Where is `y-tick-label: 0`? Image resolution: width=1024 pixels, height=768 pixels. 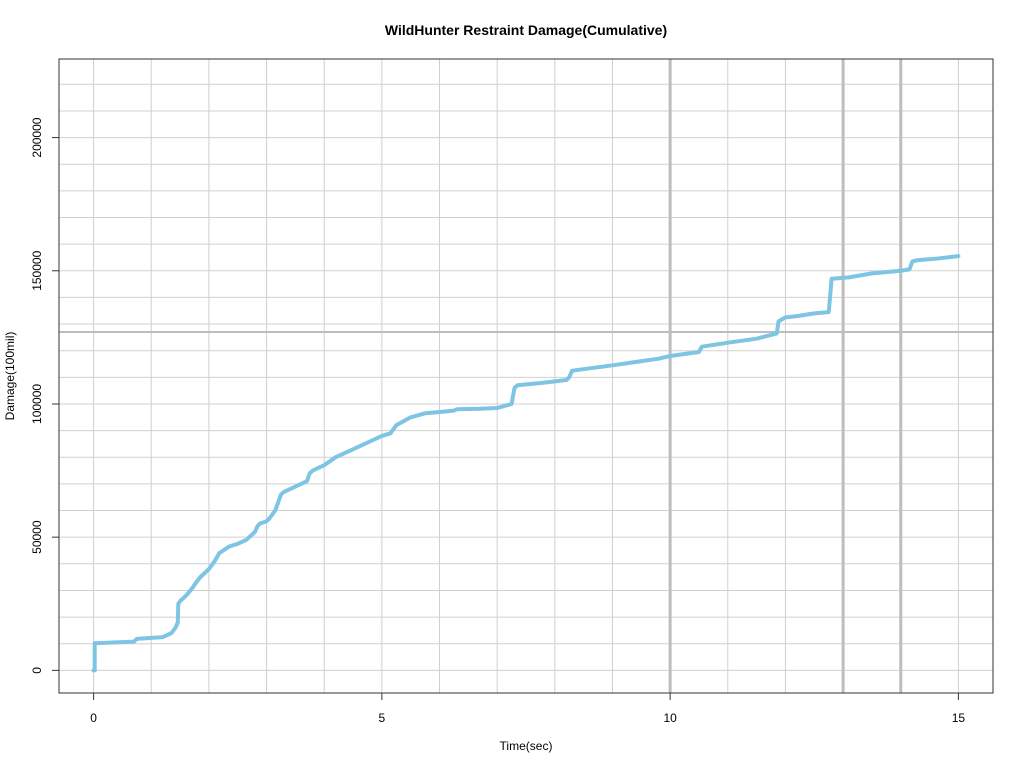
y-tick-label: 0 is located at coordinates (37, 670).